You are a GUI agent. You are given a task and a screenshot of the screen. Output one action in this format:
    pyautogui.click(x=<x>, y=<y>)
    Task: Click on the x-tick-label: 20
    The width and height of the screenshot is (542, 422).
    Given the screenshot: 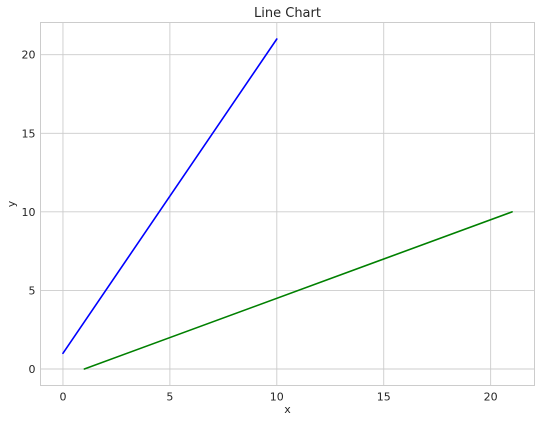 What is the action you would take?
    pyautogui.click(x=491, y=397)
    